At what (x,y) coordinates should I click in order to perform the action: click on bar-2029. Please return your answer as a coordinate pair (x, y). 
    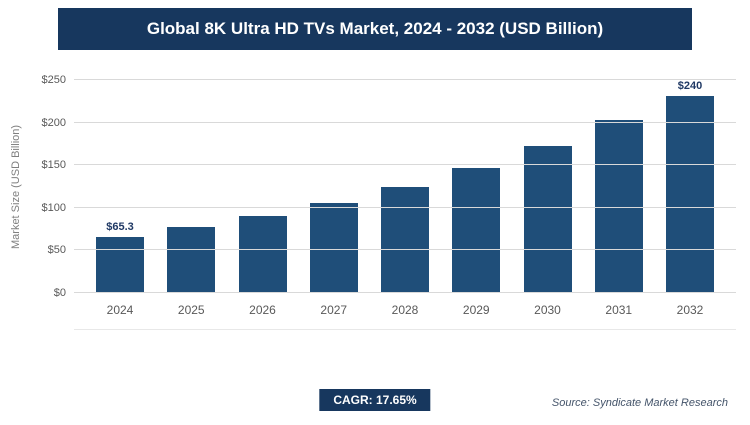
    Looking at the image, I should click on (476, 230).